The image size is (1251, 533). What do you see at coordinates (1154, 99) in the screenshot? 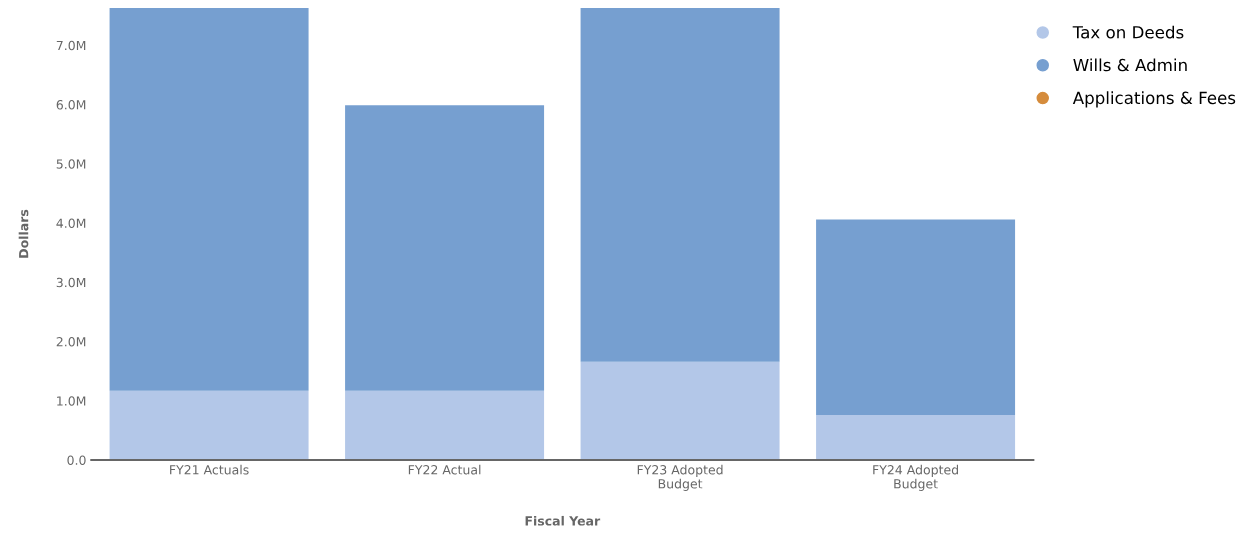
I see `legend-label: Applications & Fees` at bounding box center [1154, 99].